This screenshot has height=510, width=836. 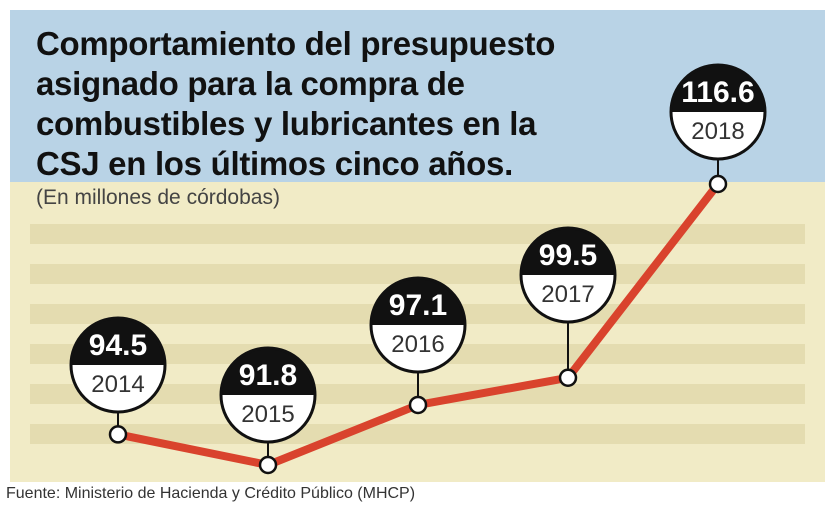 What do you see at coordinates (568, 255) in the screenshot?
I see `data-label: 99.5` at bounding box center [568, 255].